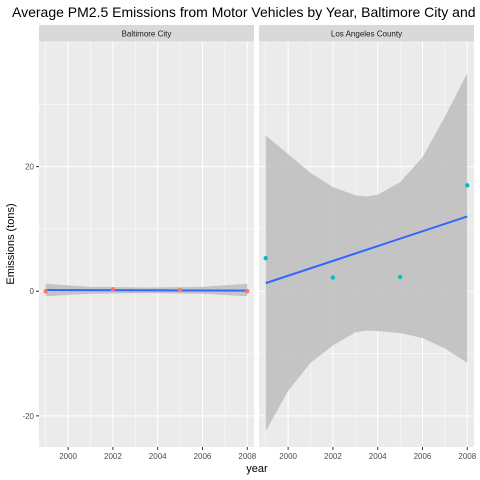 The width and height of the screenshot is (480, 480). I want to click on strip-label-los-angeles-county: Los Angeles County, so click(366, 34).